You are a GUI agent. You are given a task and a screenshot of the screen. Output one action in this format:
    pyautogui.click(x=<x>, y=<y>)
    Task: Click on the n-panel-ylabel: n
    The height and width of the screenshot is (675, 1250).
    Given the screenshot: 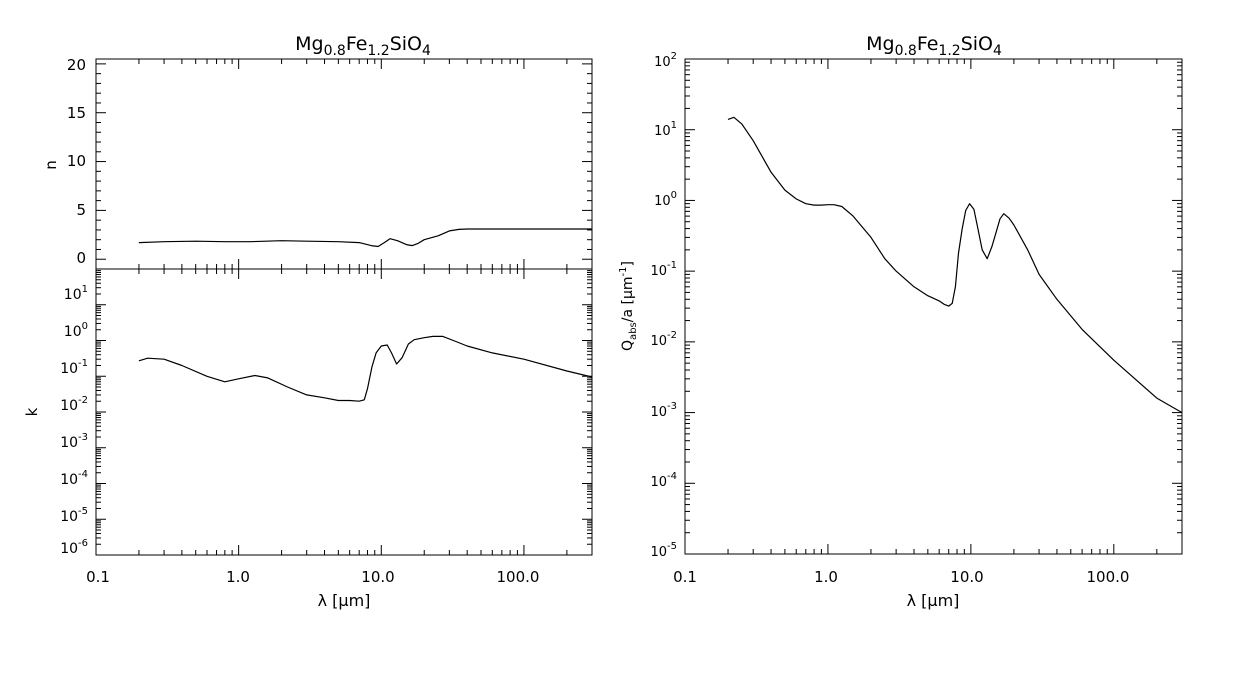 What is the action you would take?
    pyautogui.click(x=51, y=165)
    